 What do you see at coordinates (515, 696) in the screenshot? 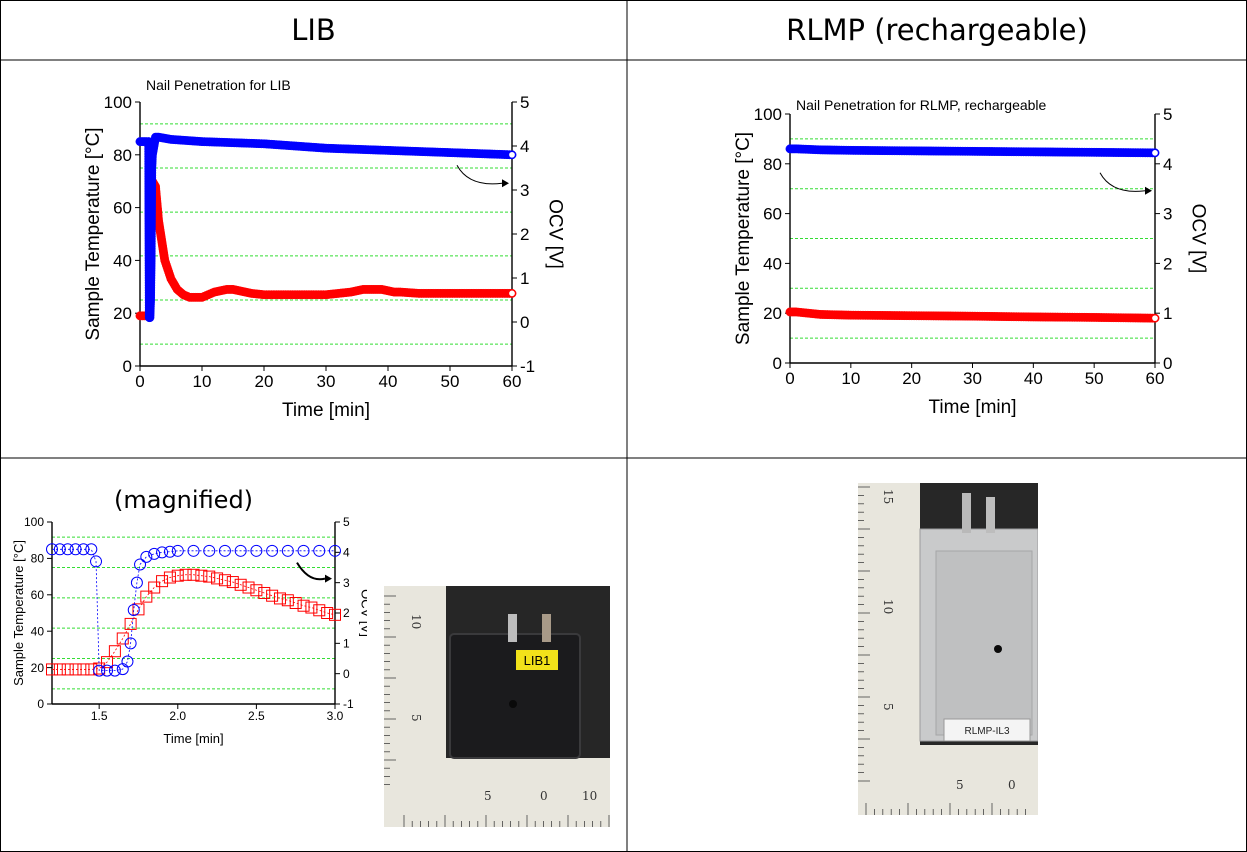
I see `lib-cell-body` at bounding box center [515, 696].